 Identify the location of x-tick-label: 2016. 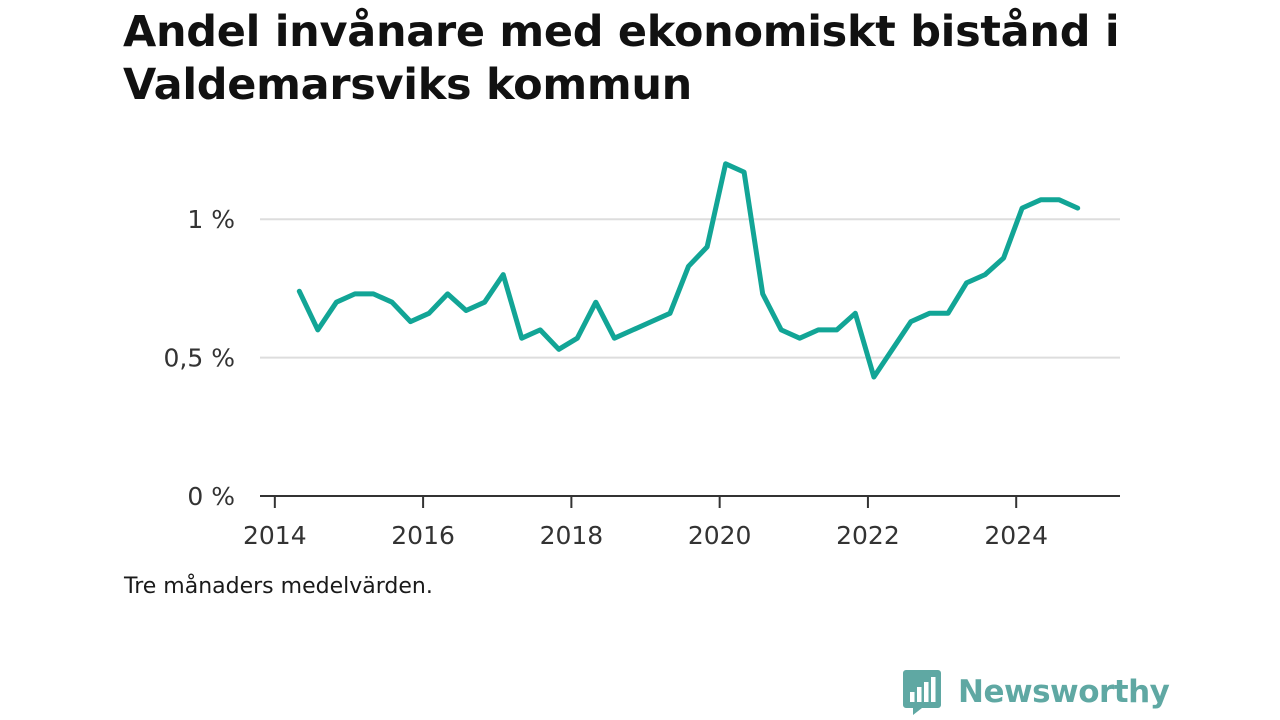
(423, 535).